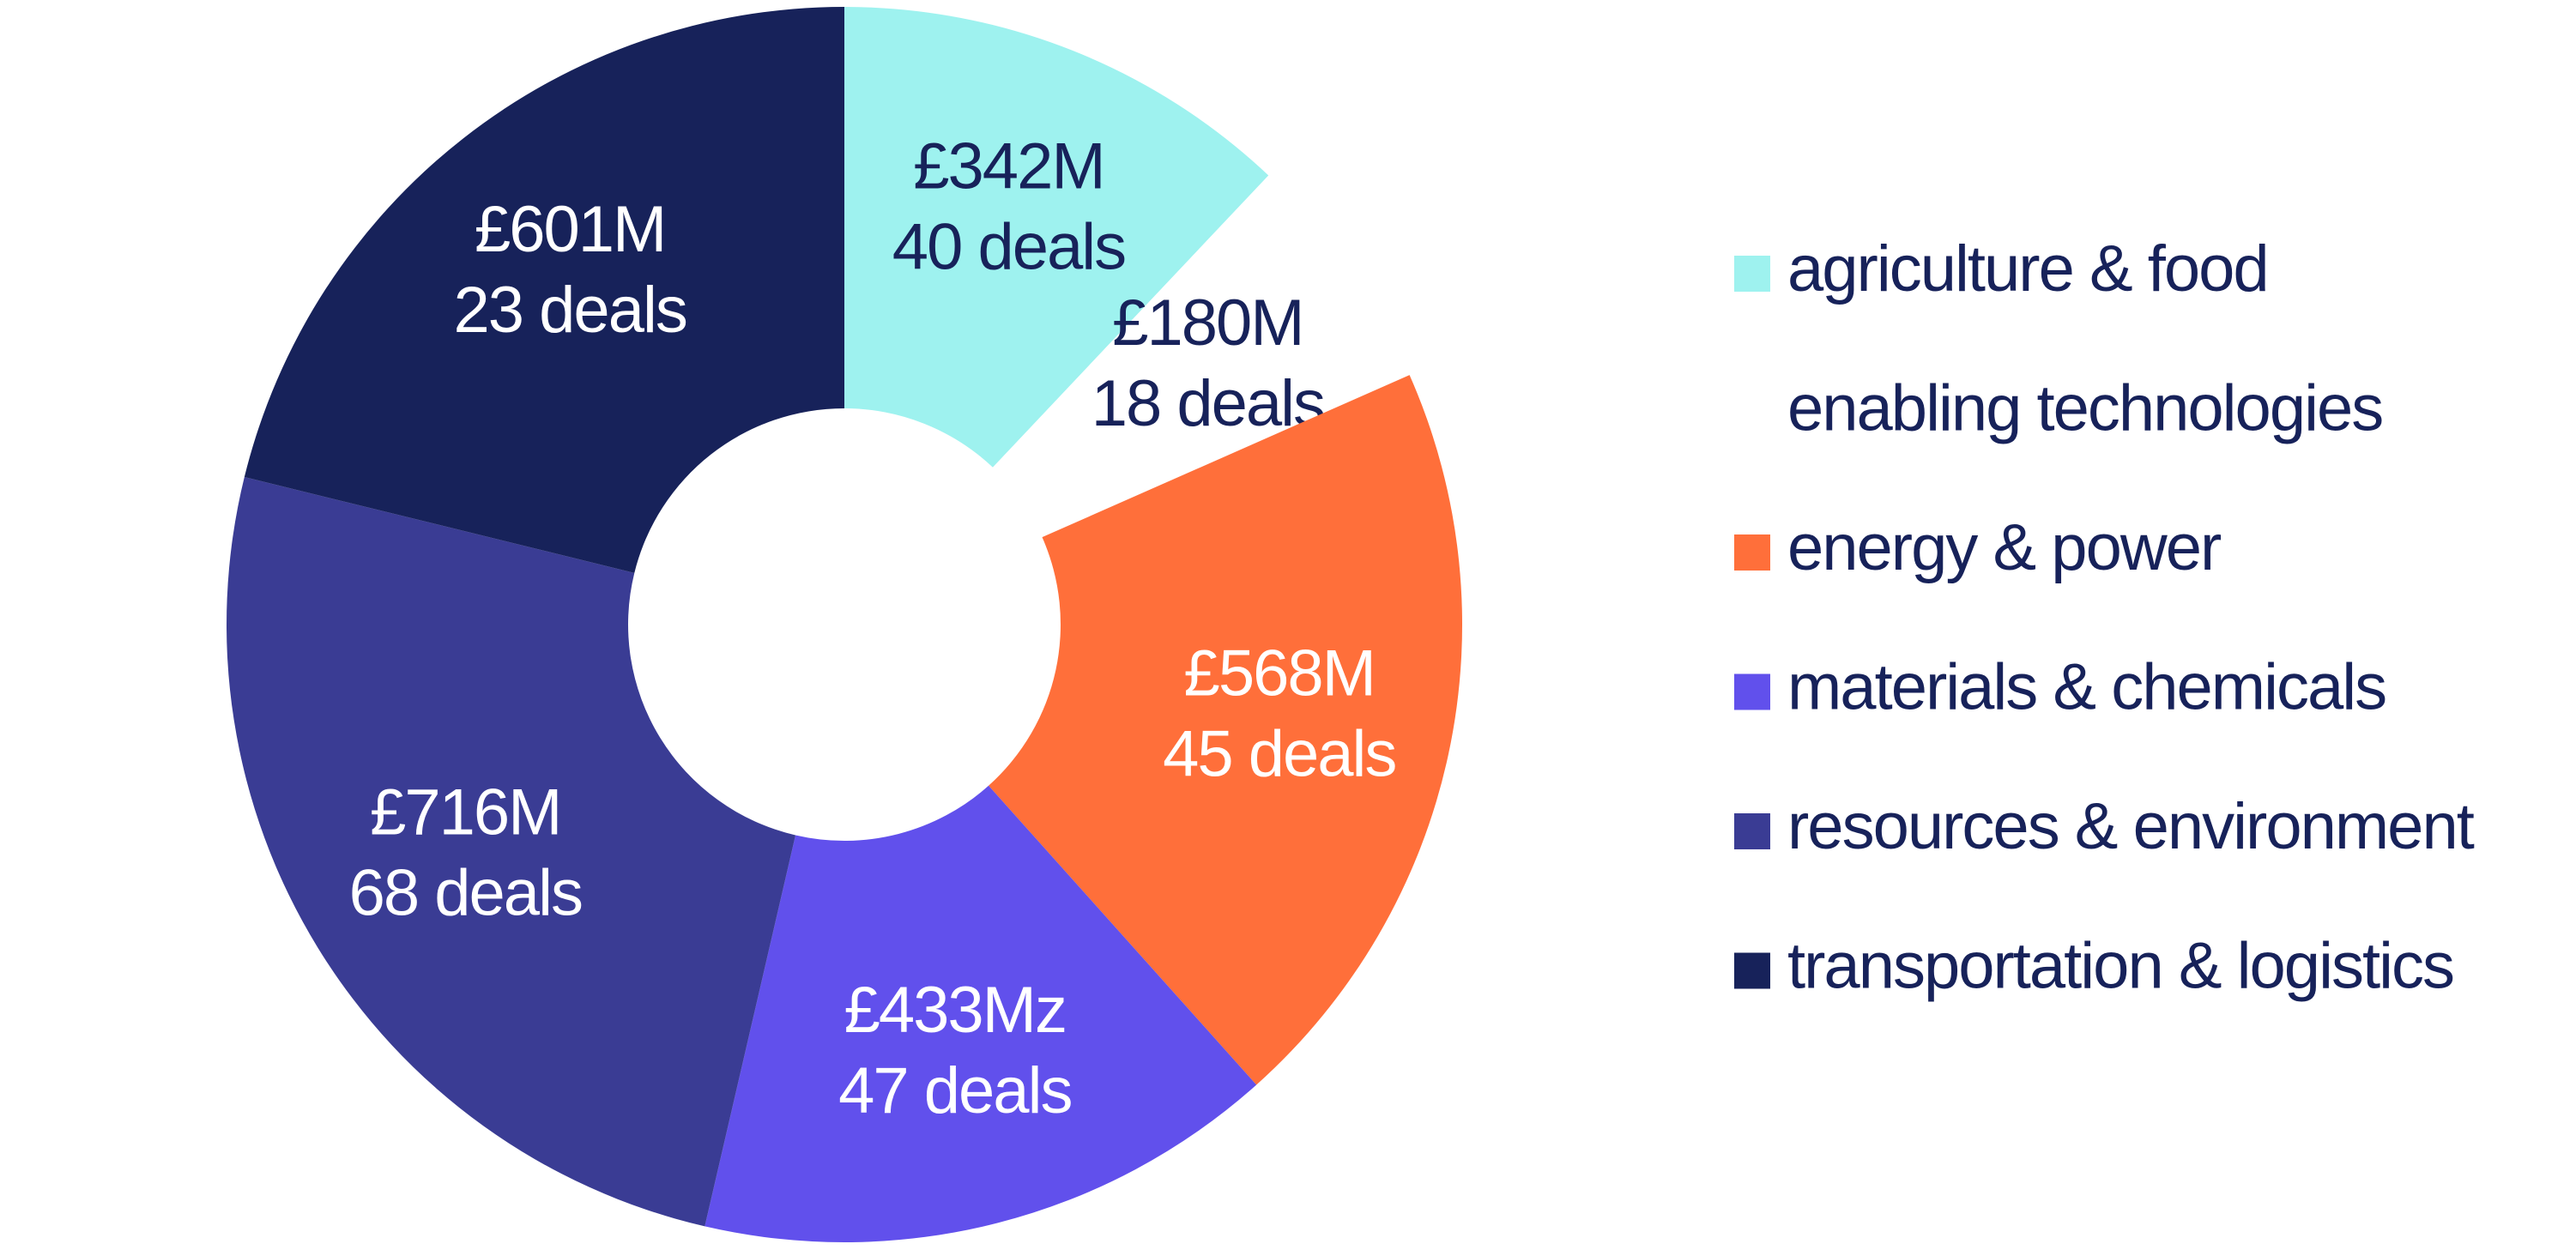 The height and width of the screenshot is (1250, 2576). Describe the element at coordinates (2120, 966) in the screenshot. I see `legend-label: transportation & logistics` at that location.